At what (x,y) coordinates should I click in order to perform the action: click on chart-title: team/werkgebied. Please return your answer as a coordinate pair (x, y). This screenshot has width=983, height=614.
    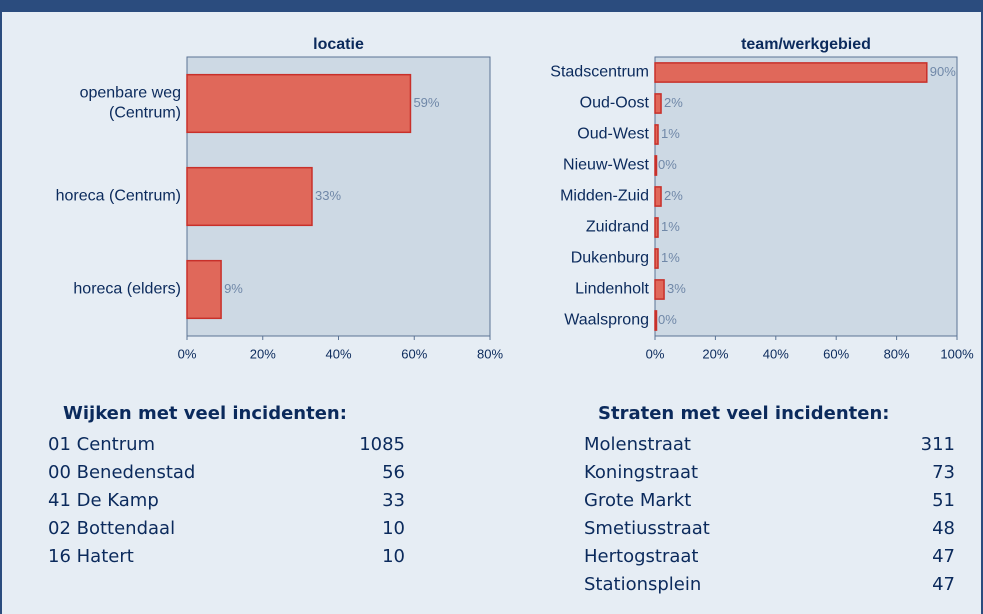
    Looking at the image, I should click on (806, 44).